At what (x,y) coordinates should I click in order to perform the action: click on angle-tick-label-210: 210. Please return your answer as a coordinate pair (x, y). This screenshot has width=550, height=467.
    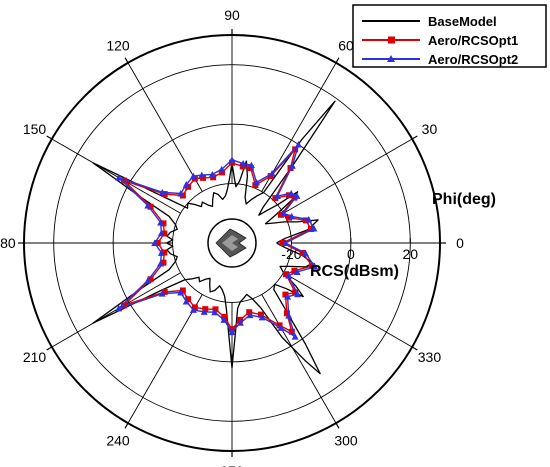
    Looking at the image, I should click on (35, 357).